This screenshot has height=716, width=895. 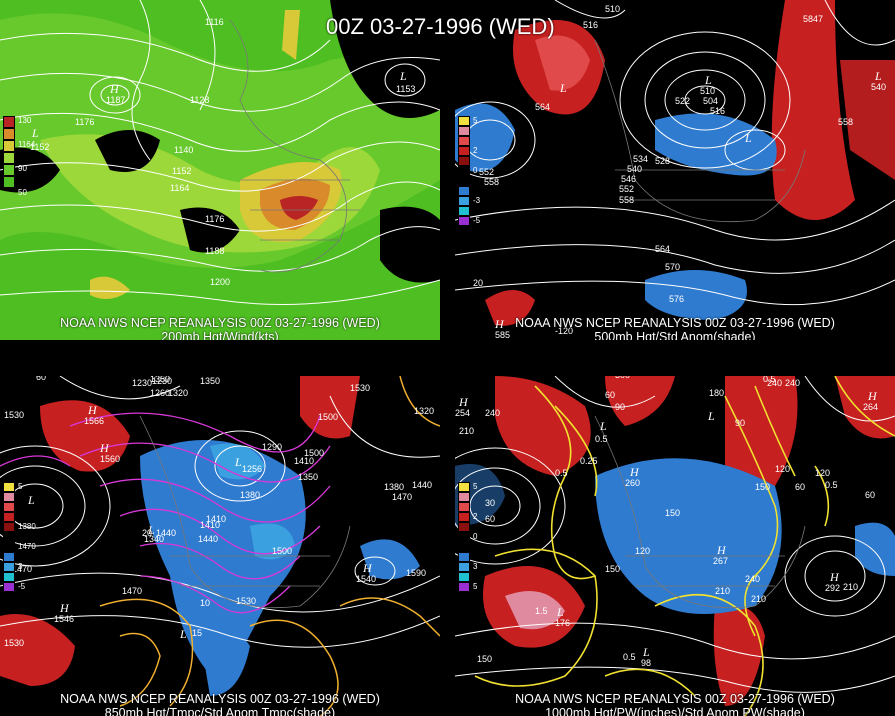 What do you see at coordinates (160, 380) in the screenshot?
I see `center-value: 1350` at bounding box center [160, 380].